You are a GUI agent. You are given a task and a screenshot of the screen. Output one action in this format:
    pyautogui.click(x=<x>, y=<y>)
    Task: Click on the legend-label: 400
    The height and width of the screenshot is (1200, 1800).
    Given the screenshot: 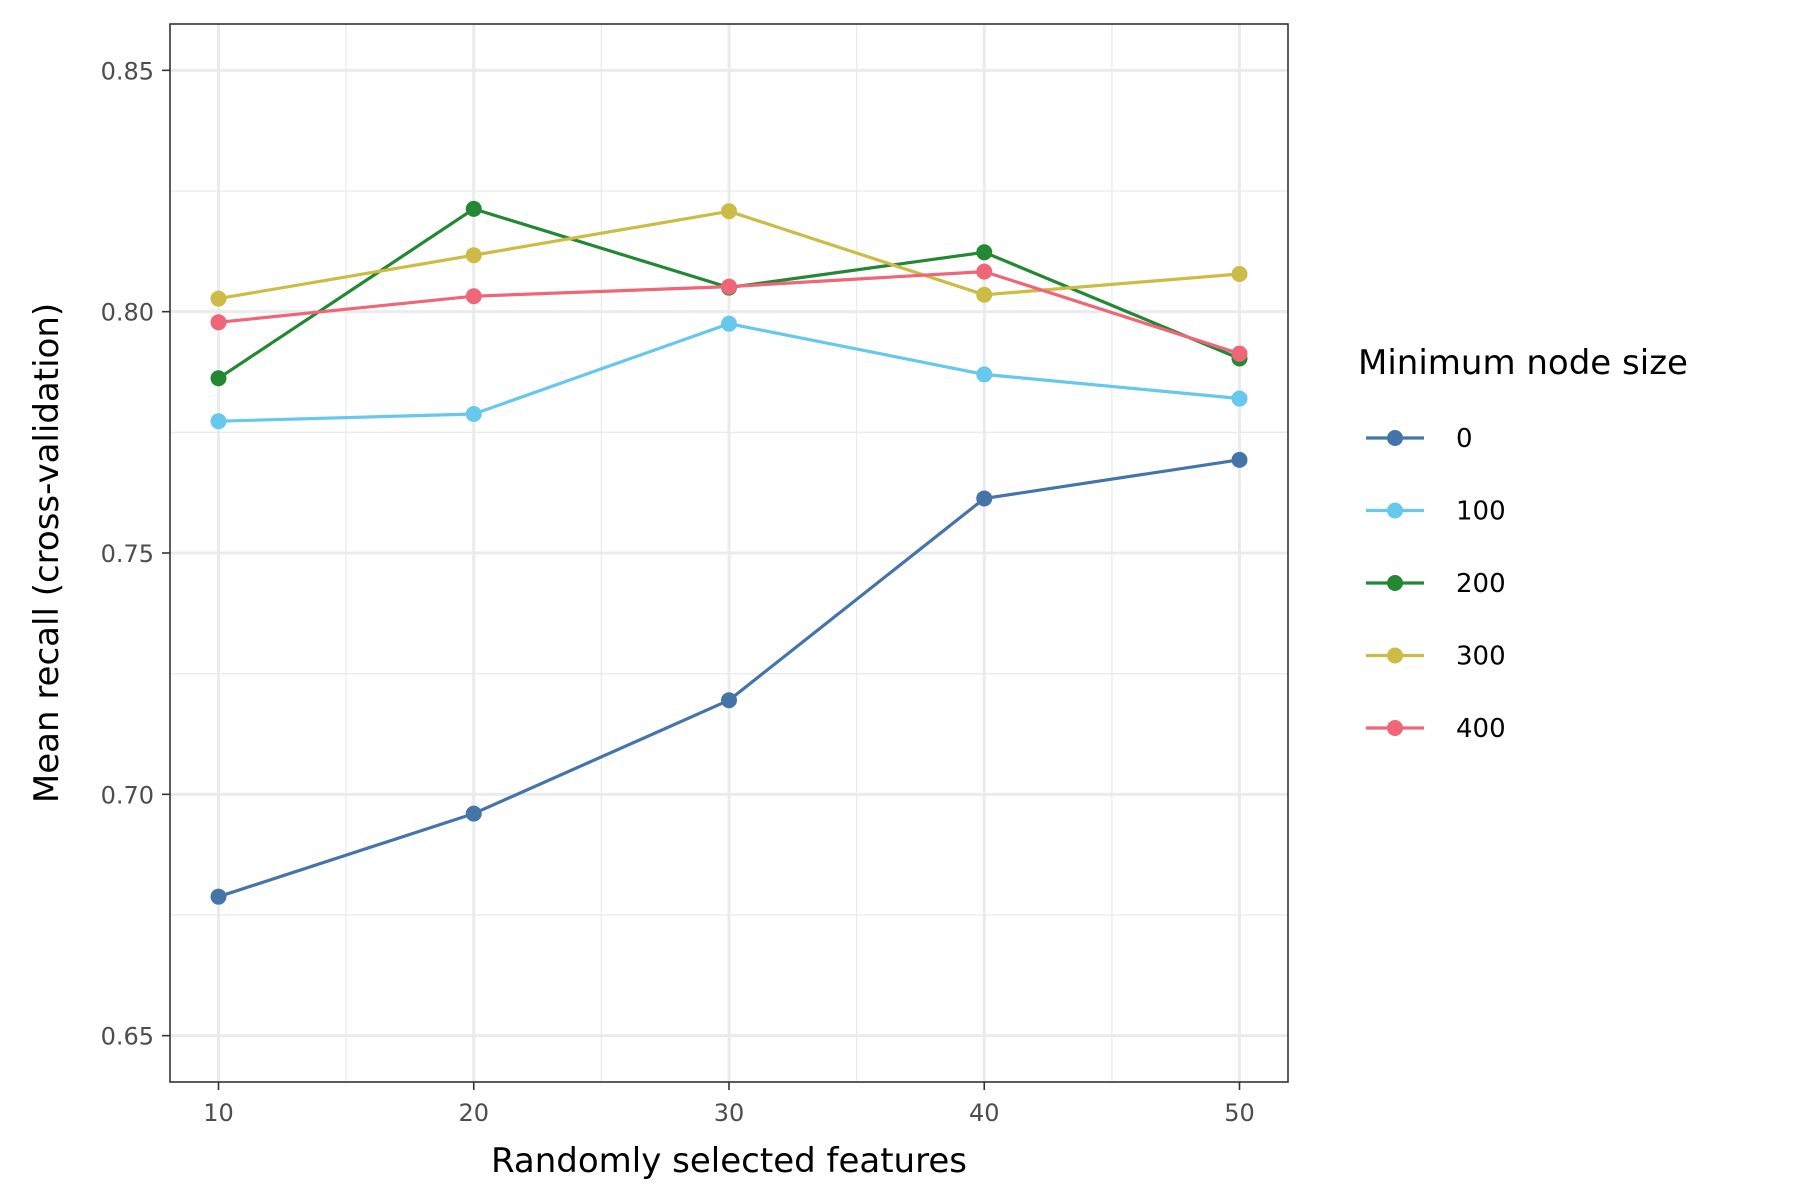 What is the action you would take?
    pyautogui.click(x=1481, y=729)
    